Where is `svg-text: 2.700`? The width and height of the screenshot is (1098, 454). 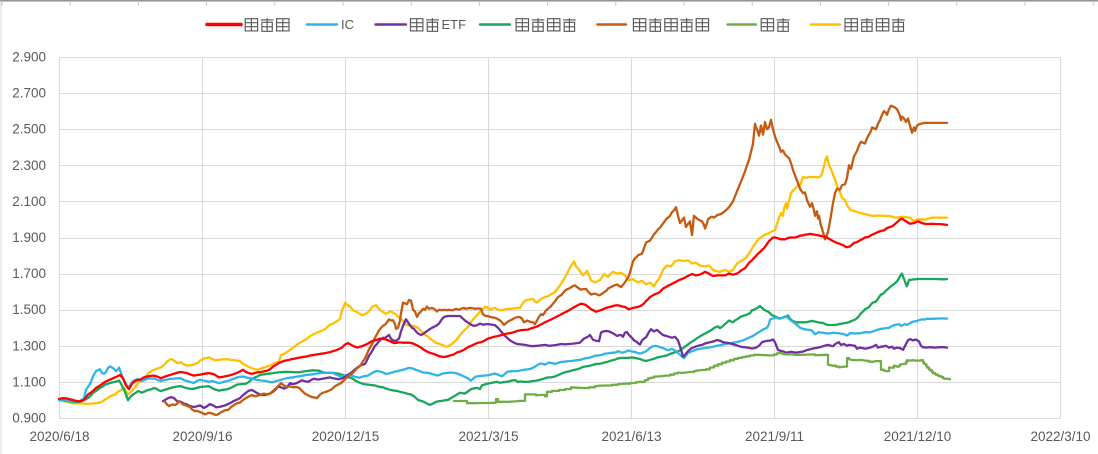 svg-text: 2.700 is located at coordinates (29, 93).